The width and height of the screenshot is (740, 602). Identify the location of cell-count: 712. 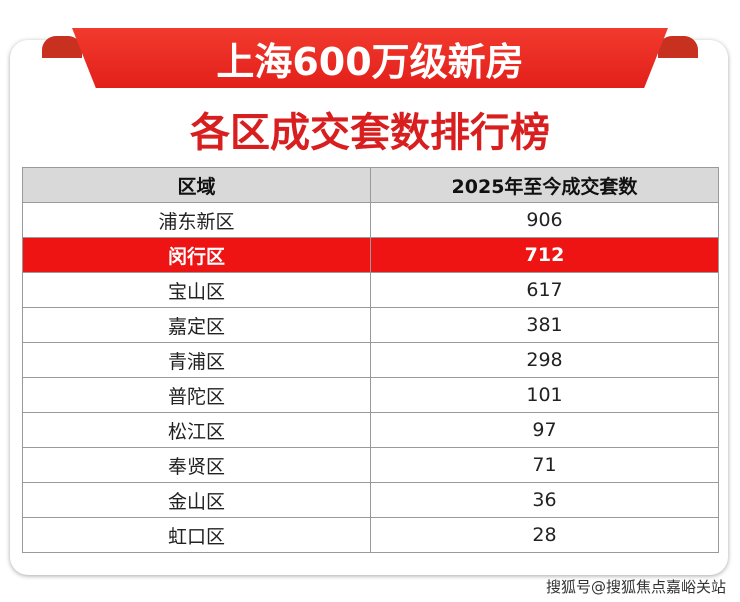
(544, 255).